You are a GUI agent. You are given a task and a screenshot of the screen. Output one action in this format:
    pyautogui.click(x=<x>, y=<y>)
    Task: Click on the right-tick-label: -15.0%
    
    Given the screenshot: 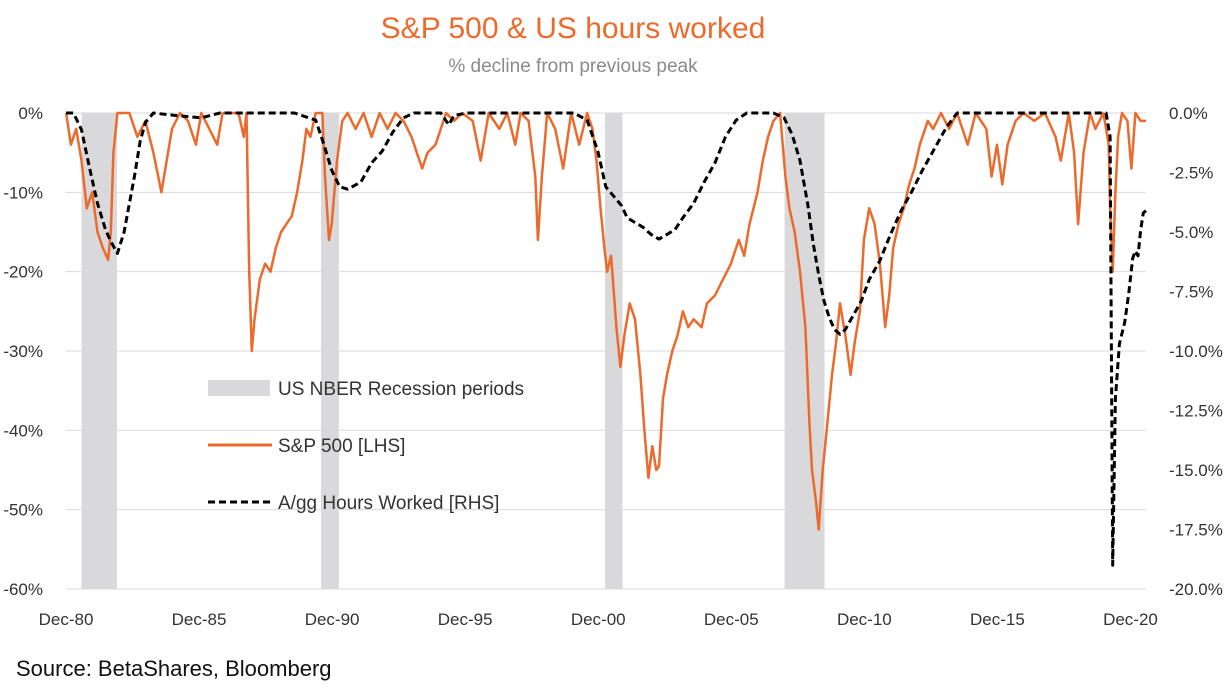 What is the action you would take?
    pyautogui.click(x=1196, y=470)
    